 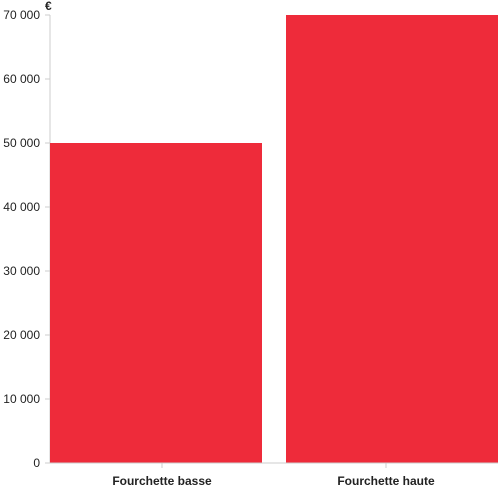 I want to click on y-tick-label: 20 000, so click(x=21, y=335).